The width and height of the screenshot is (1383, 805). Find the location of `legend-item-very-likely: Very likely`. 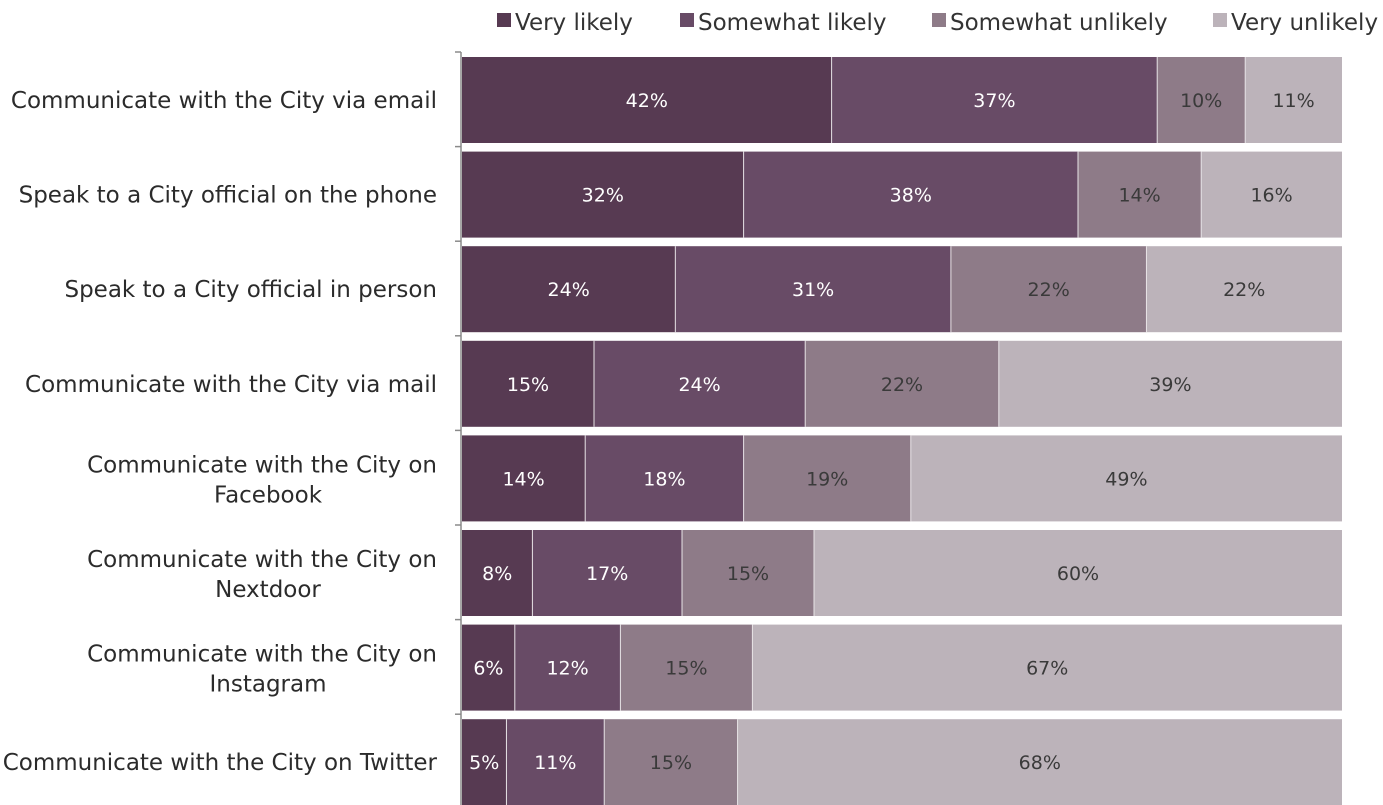

legend-item-very-likely: Very likely is located at coordinates (565, 23).